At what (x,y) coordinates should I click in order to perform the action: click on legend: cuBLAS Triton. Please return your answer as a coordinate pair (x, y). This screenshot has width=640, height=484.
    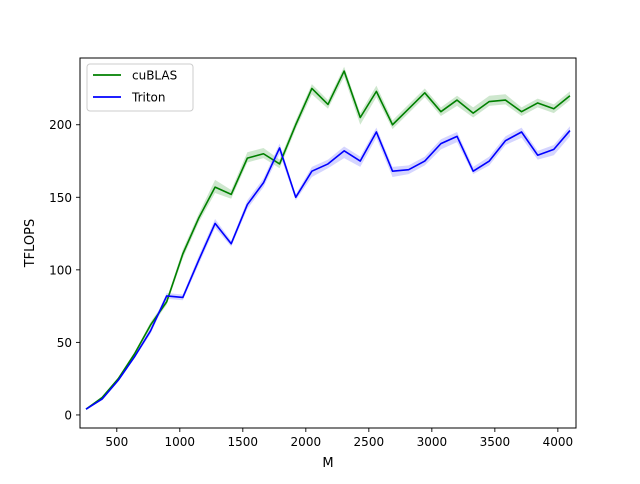
    Looking at the image, I should click on (140, 87).